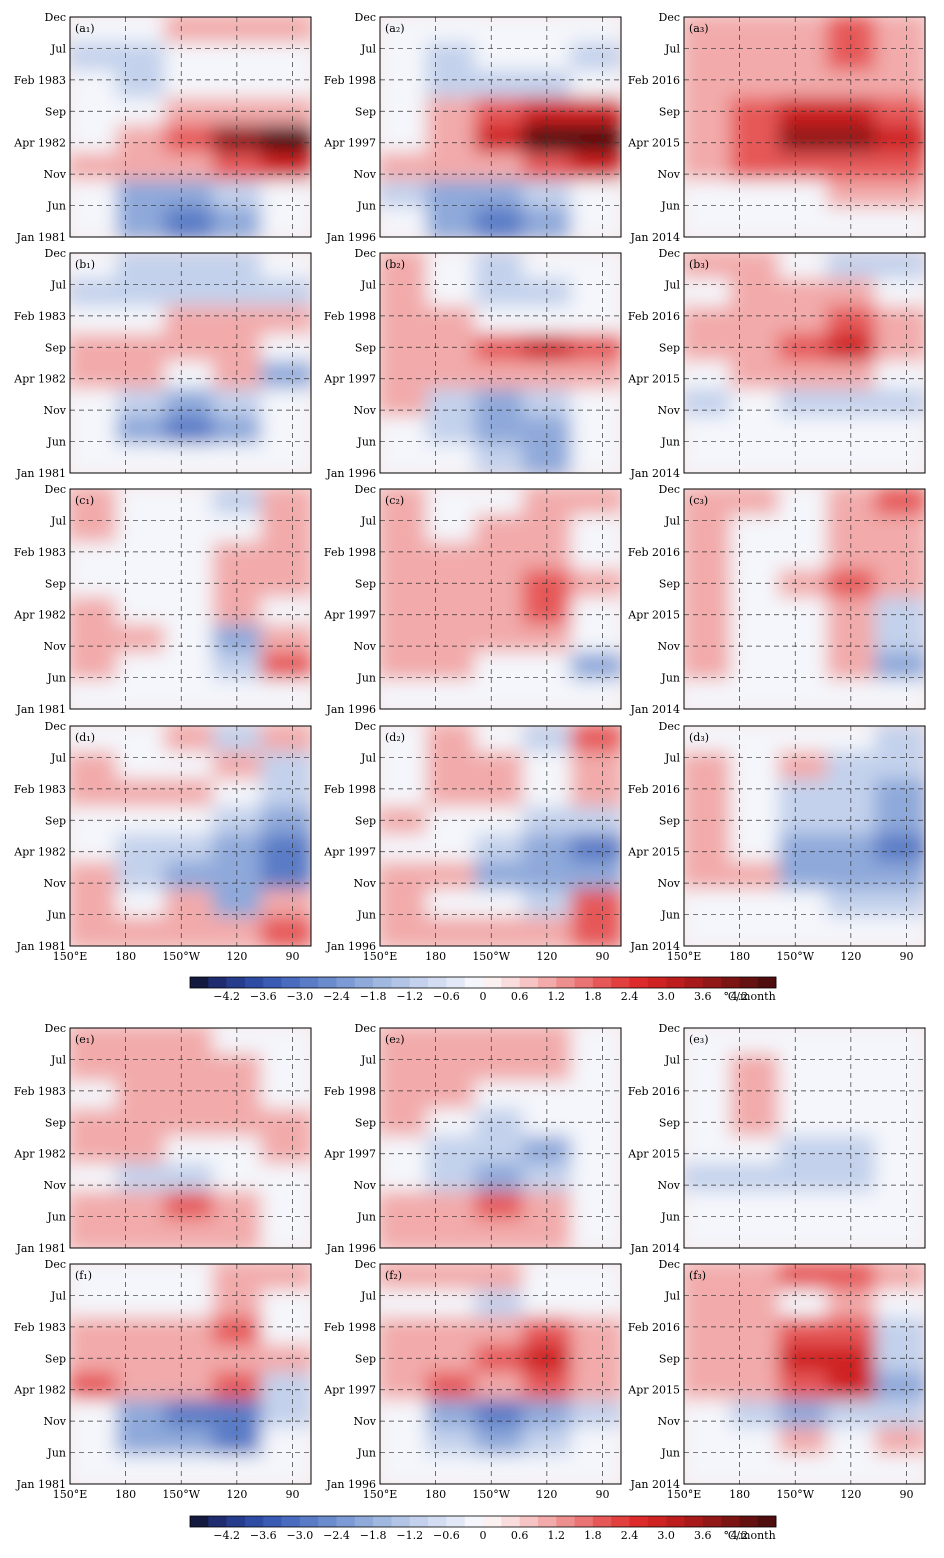 The image size is (944, 1558). Describe the element at coordinates (350, 473) in the screenshot. I see `time-tick-label: Jan 1996` at that location.